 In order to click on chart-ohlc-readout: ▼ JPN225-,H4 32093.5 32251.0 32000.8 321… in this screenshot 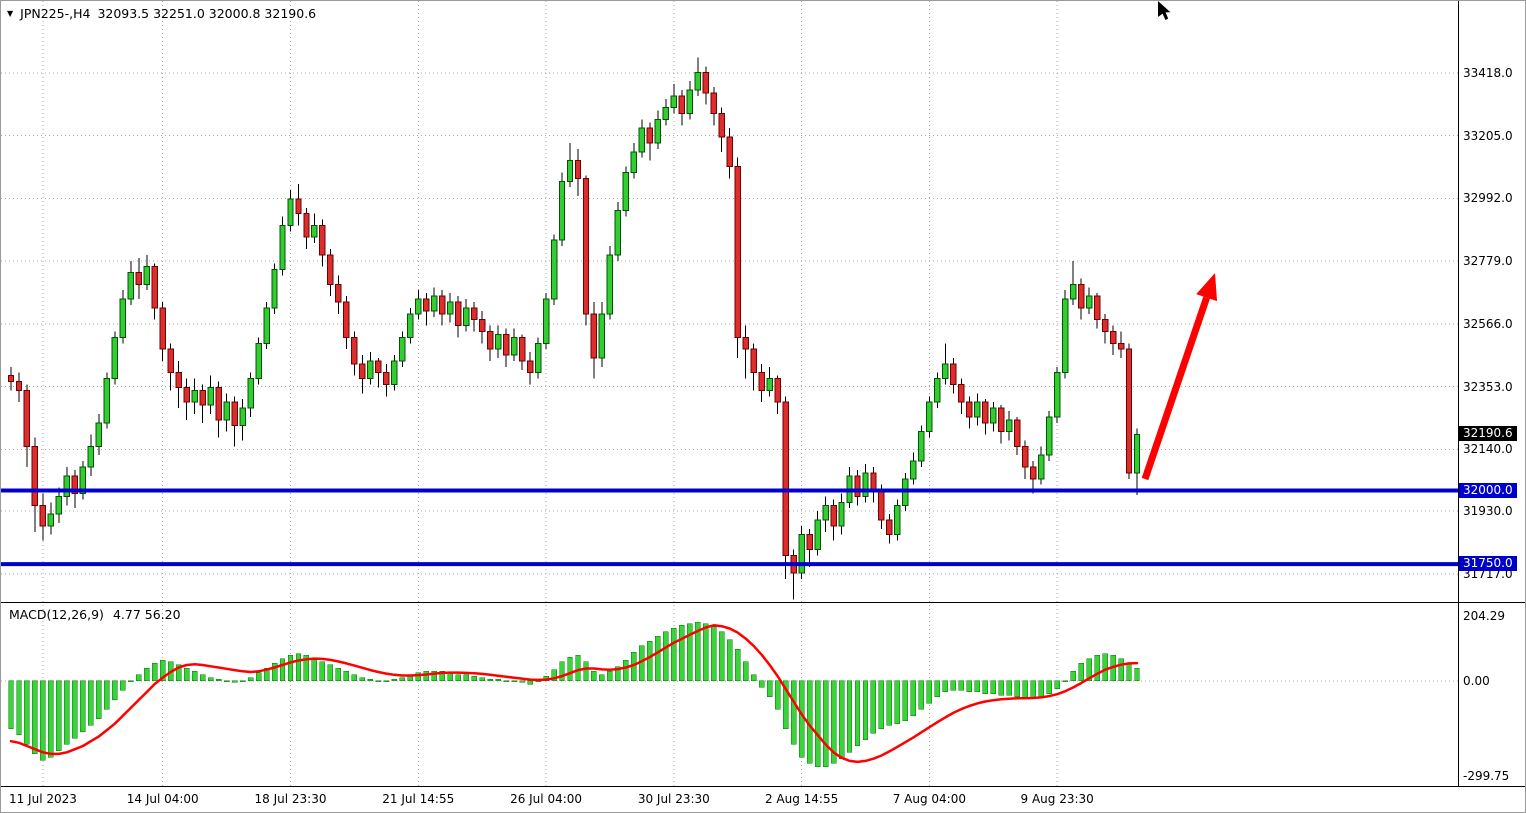, I will do `click(161, 13)`.